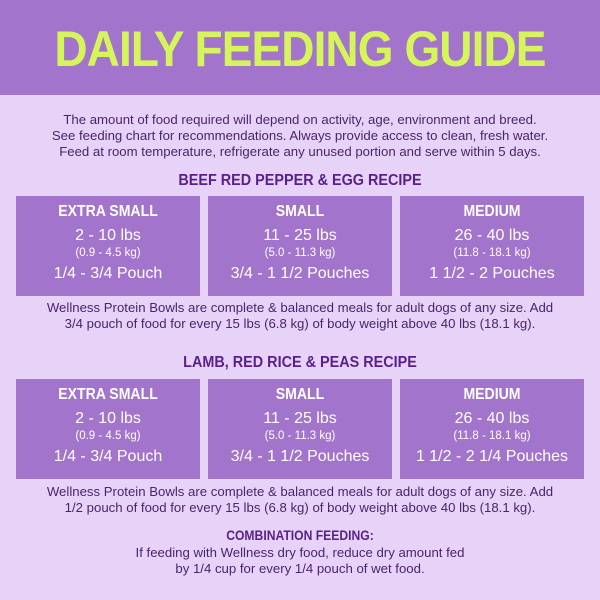 The height and width of the screenshot is (600, 600). What do you see at coordinates (492, 456) in the screenshot?
I see `pouch-amount: 1 1/2 - 2 1/4 Pouches` at bounding box center [492, 456].